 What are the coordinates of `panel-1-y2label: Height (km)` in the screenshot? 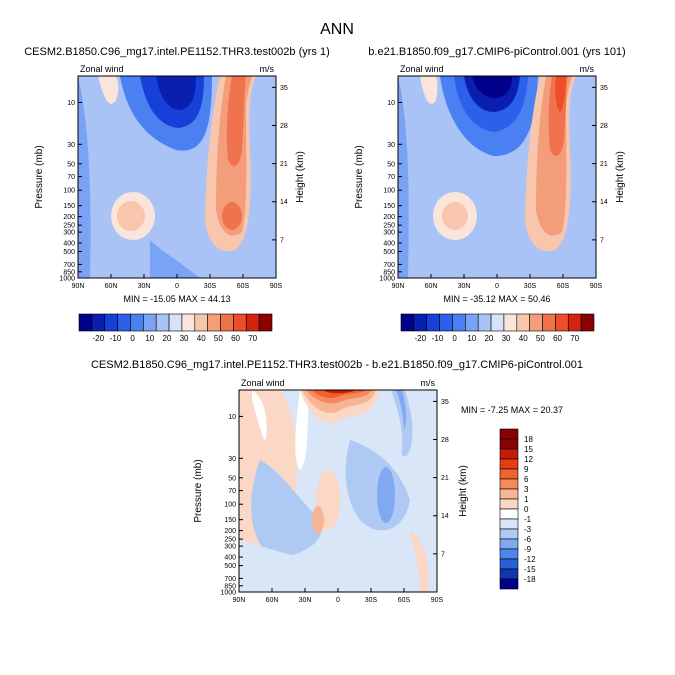 It's located at (300, 177).